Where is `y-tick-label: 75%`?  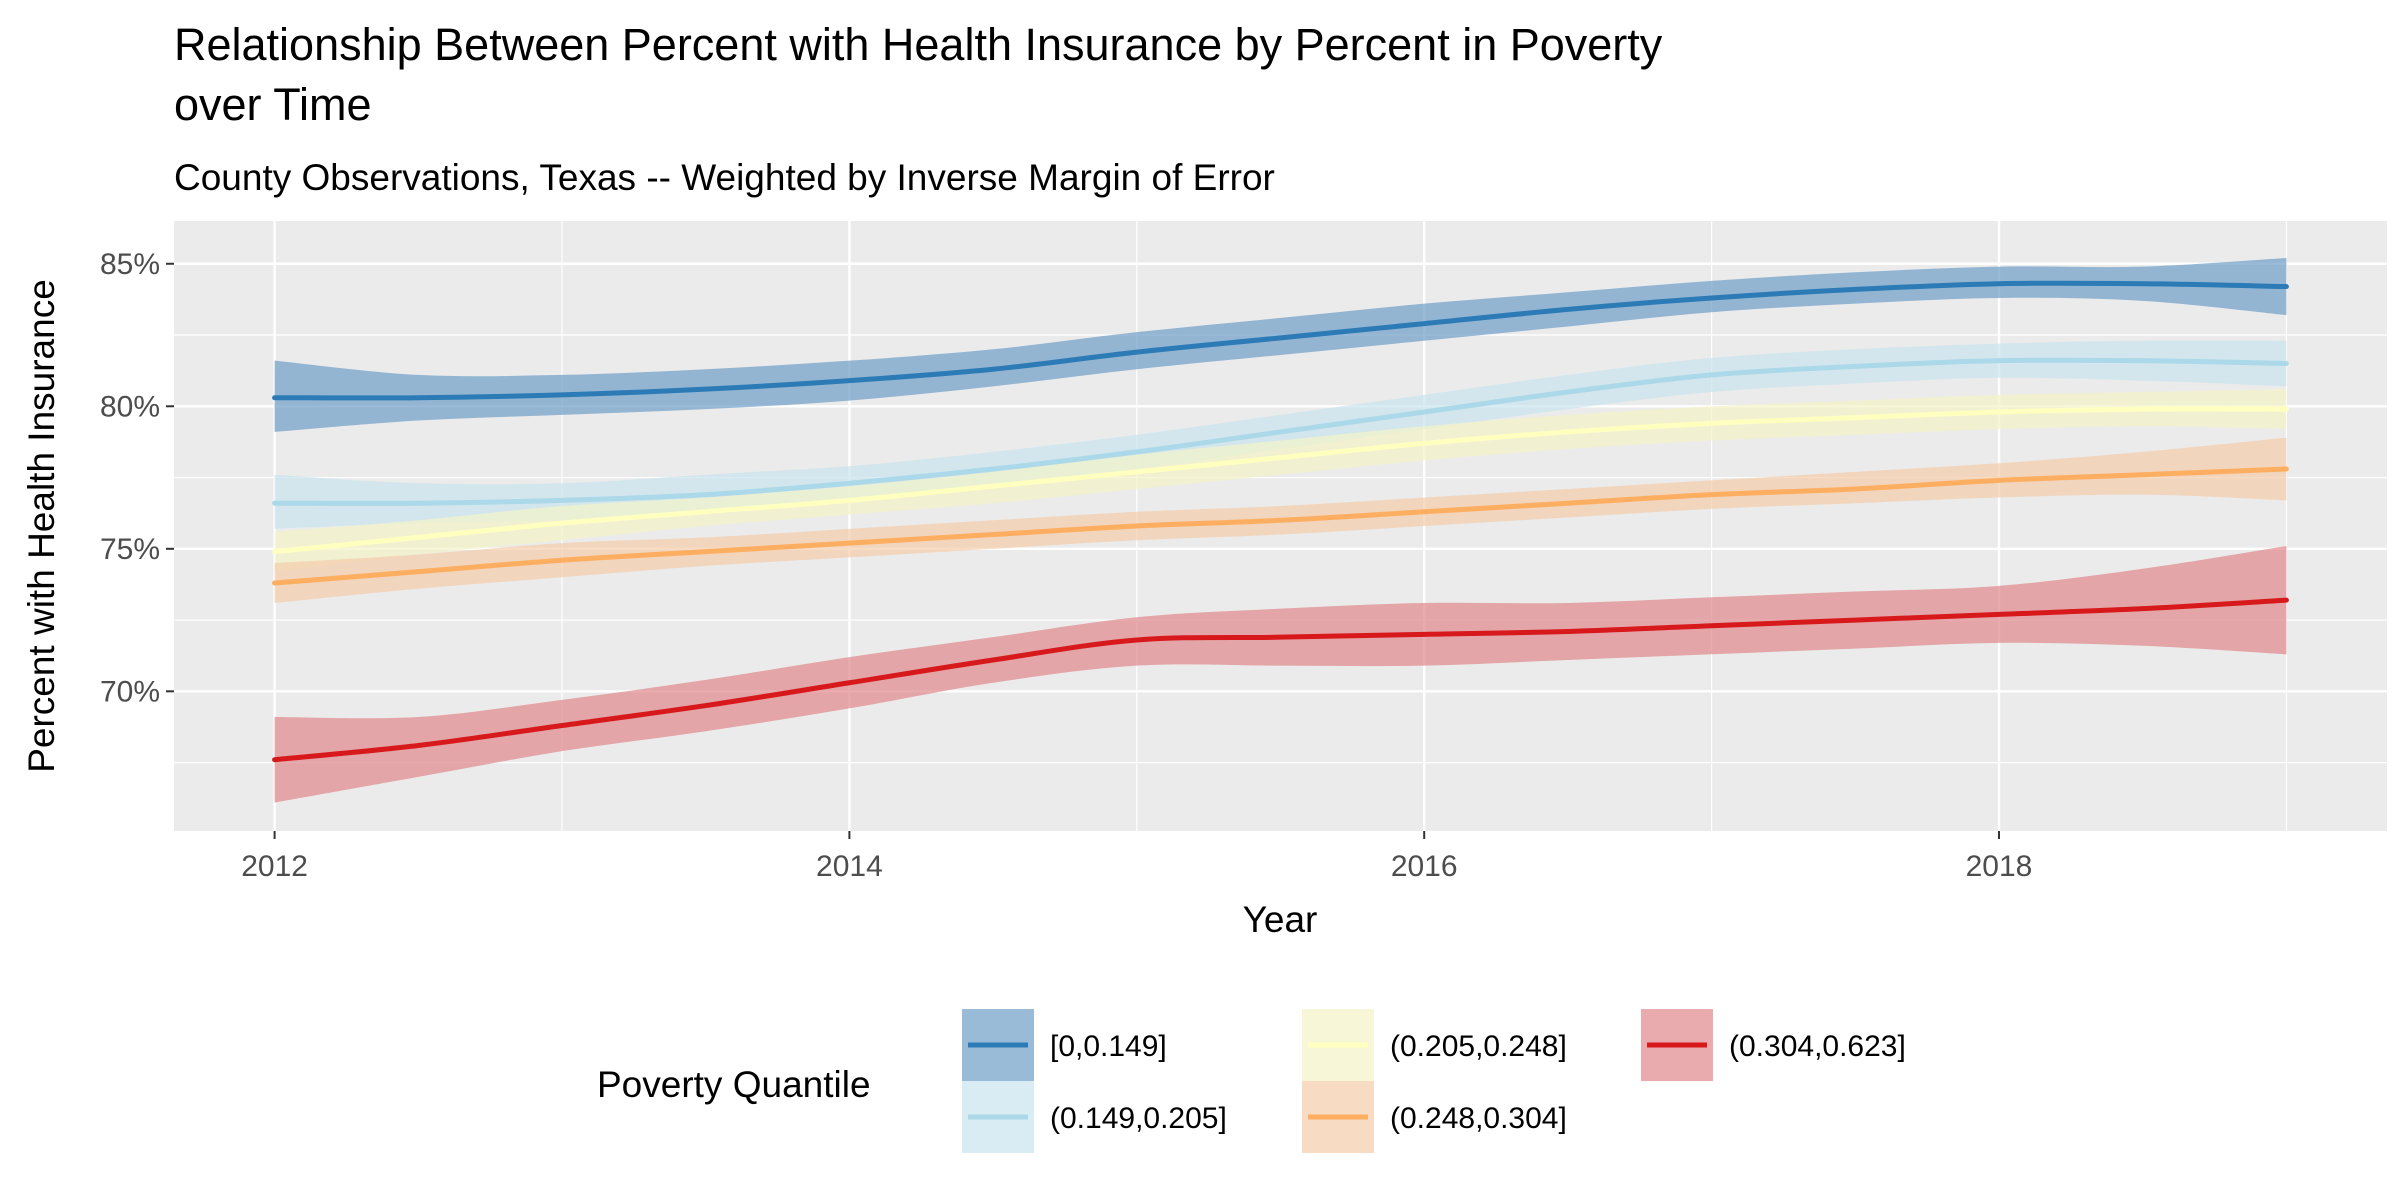 y-tick-label: 75% is located at coordinates (130, 549).